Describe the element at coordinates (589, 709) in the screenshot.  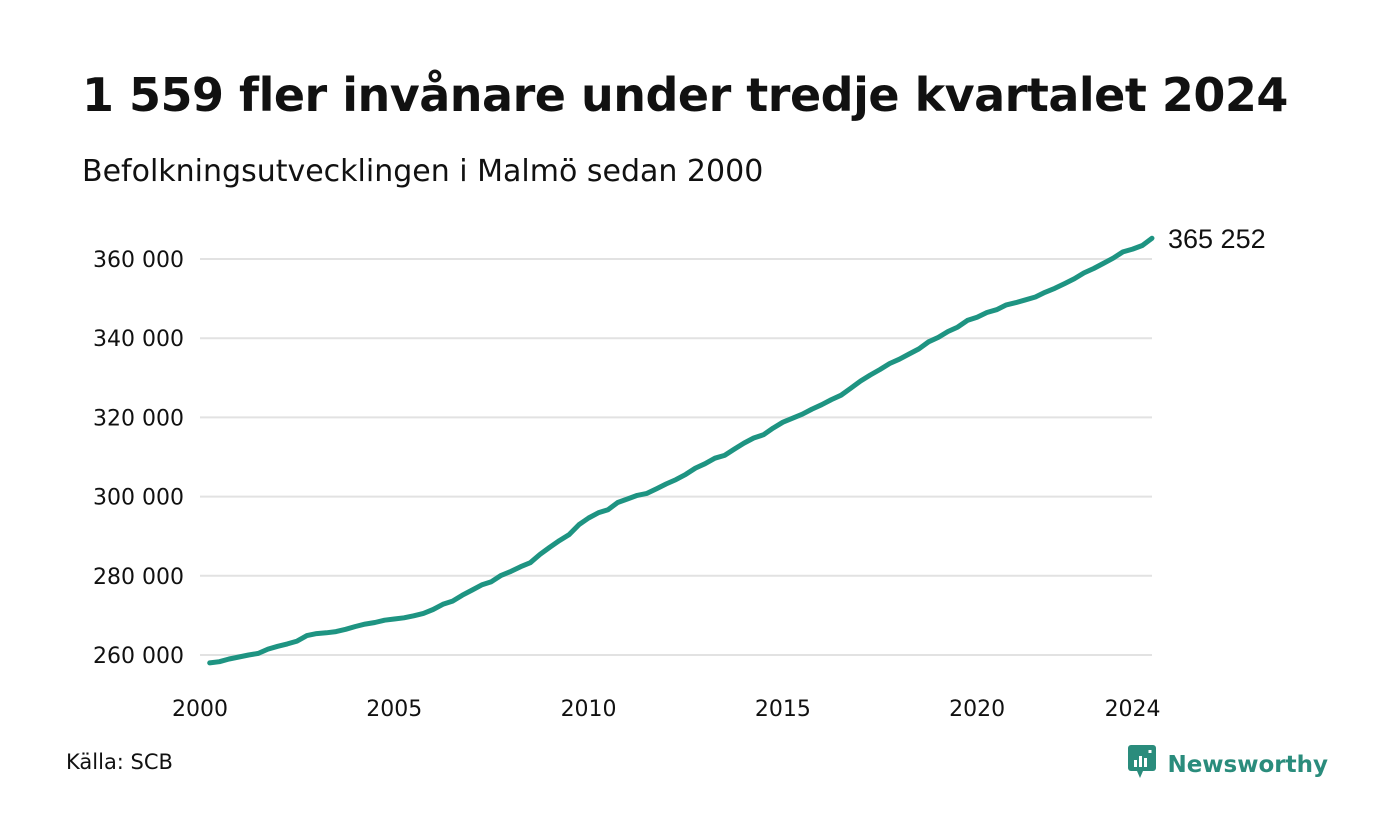
I see `x-tick-label: 2010` at that location.